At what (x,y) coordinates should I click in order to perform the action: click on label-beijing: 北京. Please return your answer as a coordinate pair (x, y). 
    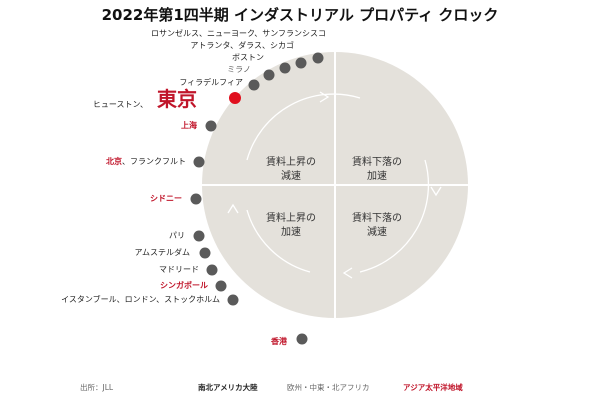
    Looking at the image, I should click on (114, 161).